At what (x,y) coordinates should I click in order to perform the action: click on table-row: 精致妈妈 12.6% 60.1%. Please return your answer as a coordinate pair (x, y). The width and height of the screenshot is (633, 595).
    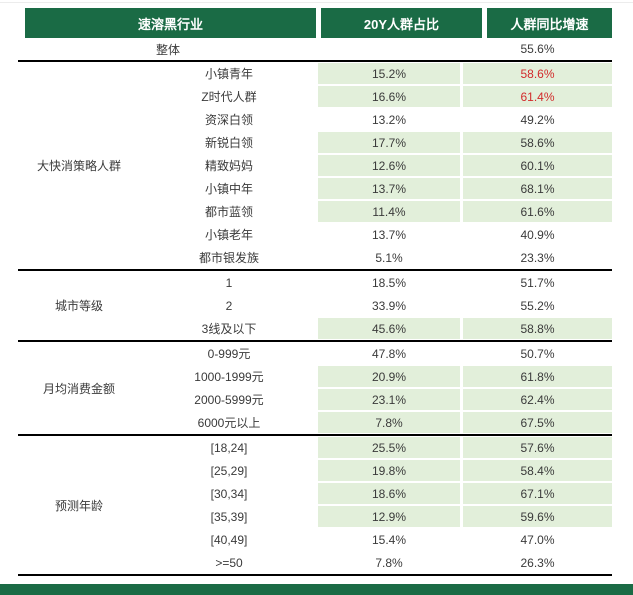
    Looking at the image, I should click on (376, 165).